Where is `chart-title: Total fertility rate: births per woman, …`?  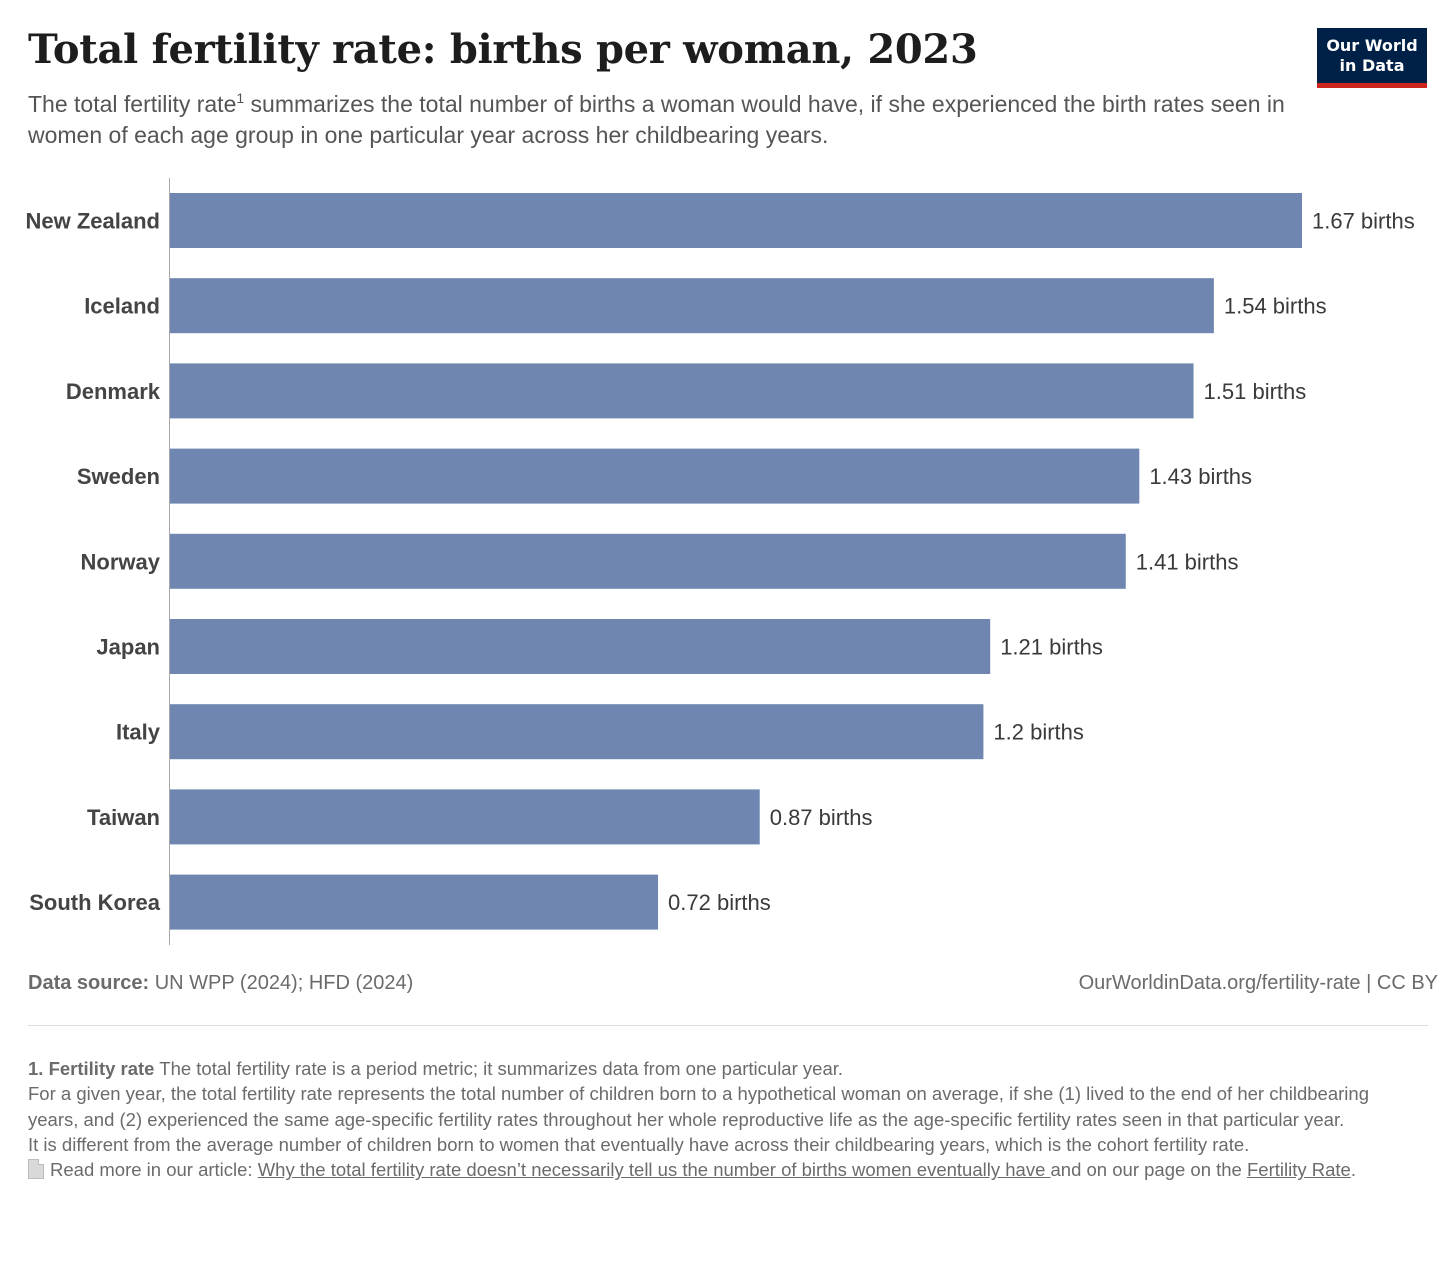 chart-title: Total fertility rate: births per woman, … is located at coordinates (503, 49).